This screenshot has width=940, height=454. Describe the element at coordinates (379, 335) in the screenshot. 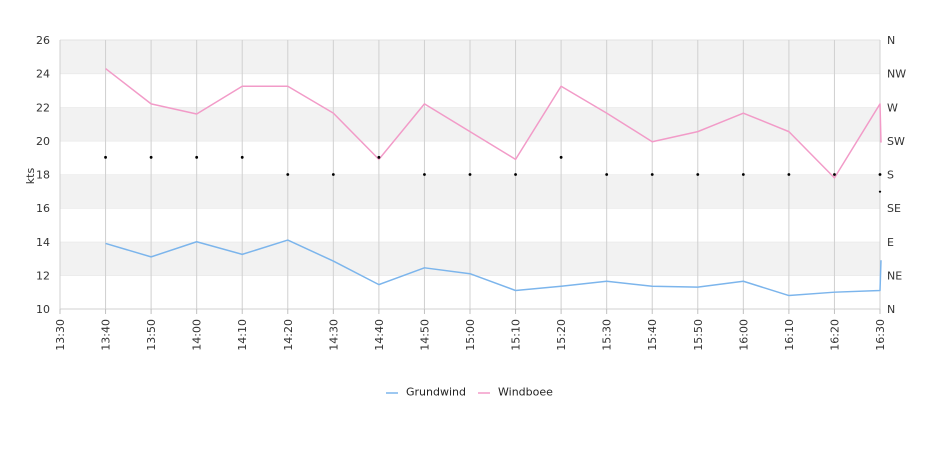

I see `x-tick-label: 14:40` at that location.